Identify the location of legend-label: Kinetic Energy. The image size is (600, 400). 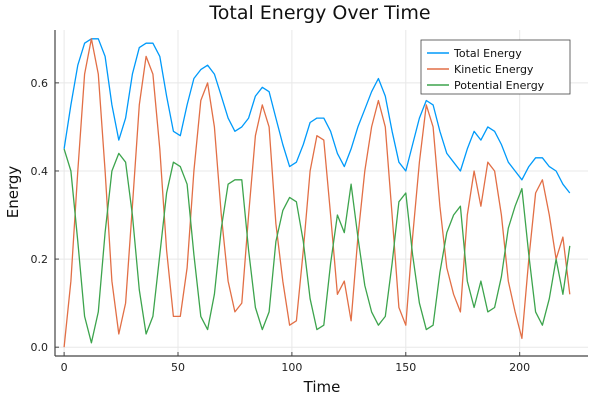
(494, 69).